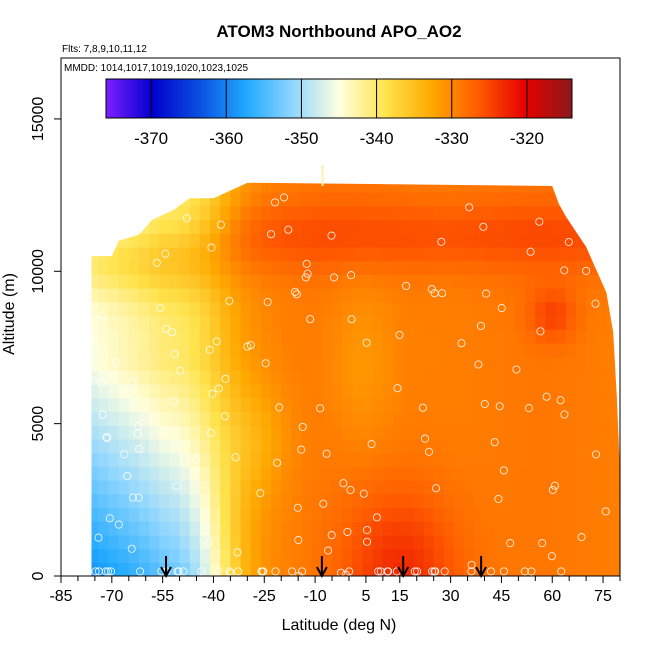  What do you see at coordinates (527, 138) in the screenshot?
I see `colorbar-tick-label: -320` at bounding box center [527, 138].